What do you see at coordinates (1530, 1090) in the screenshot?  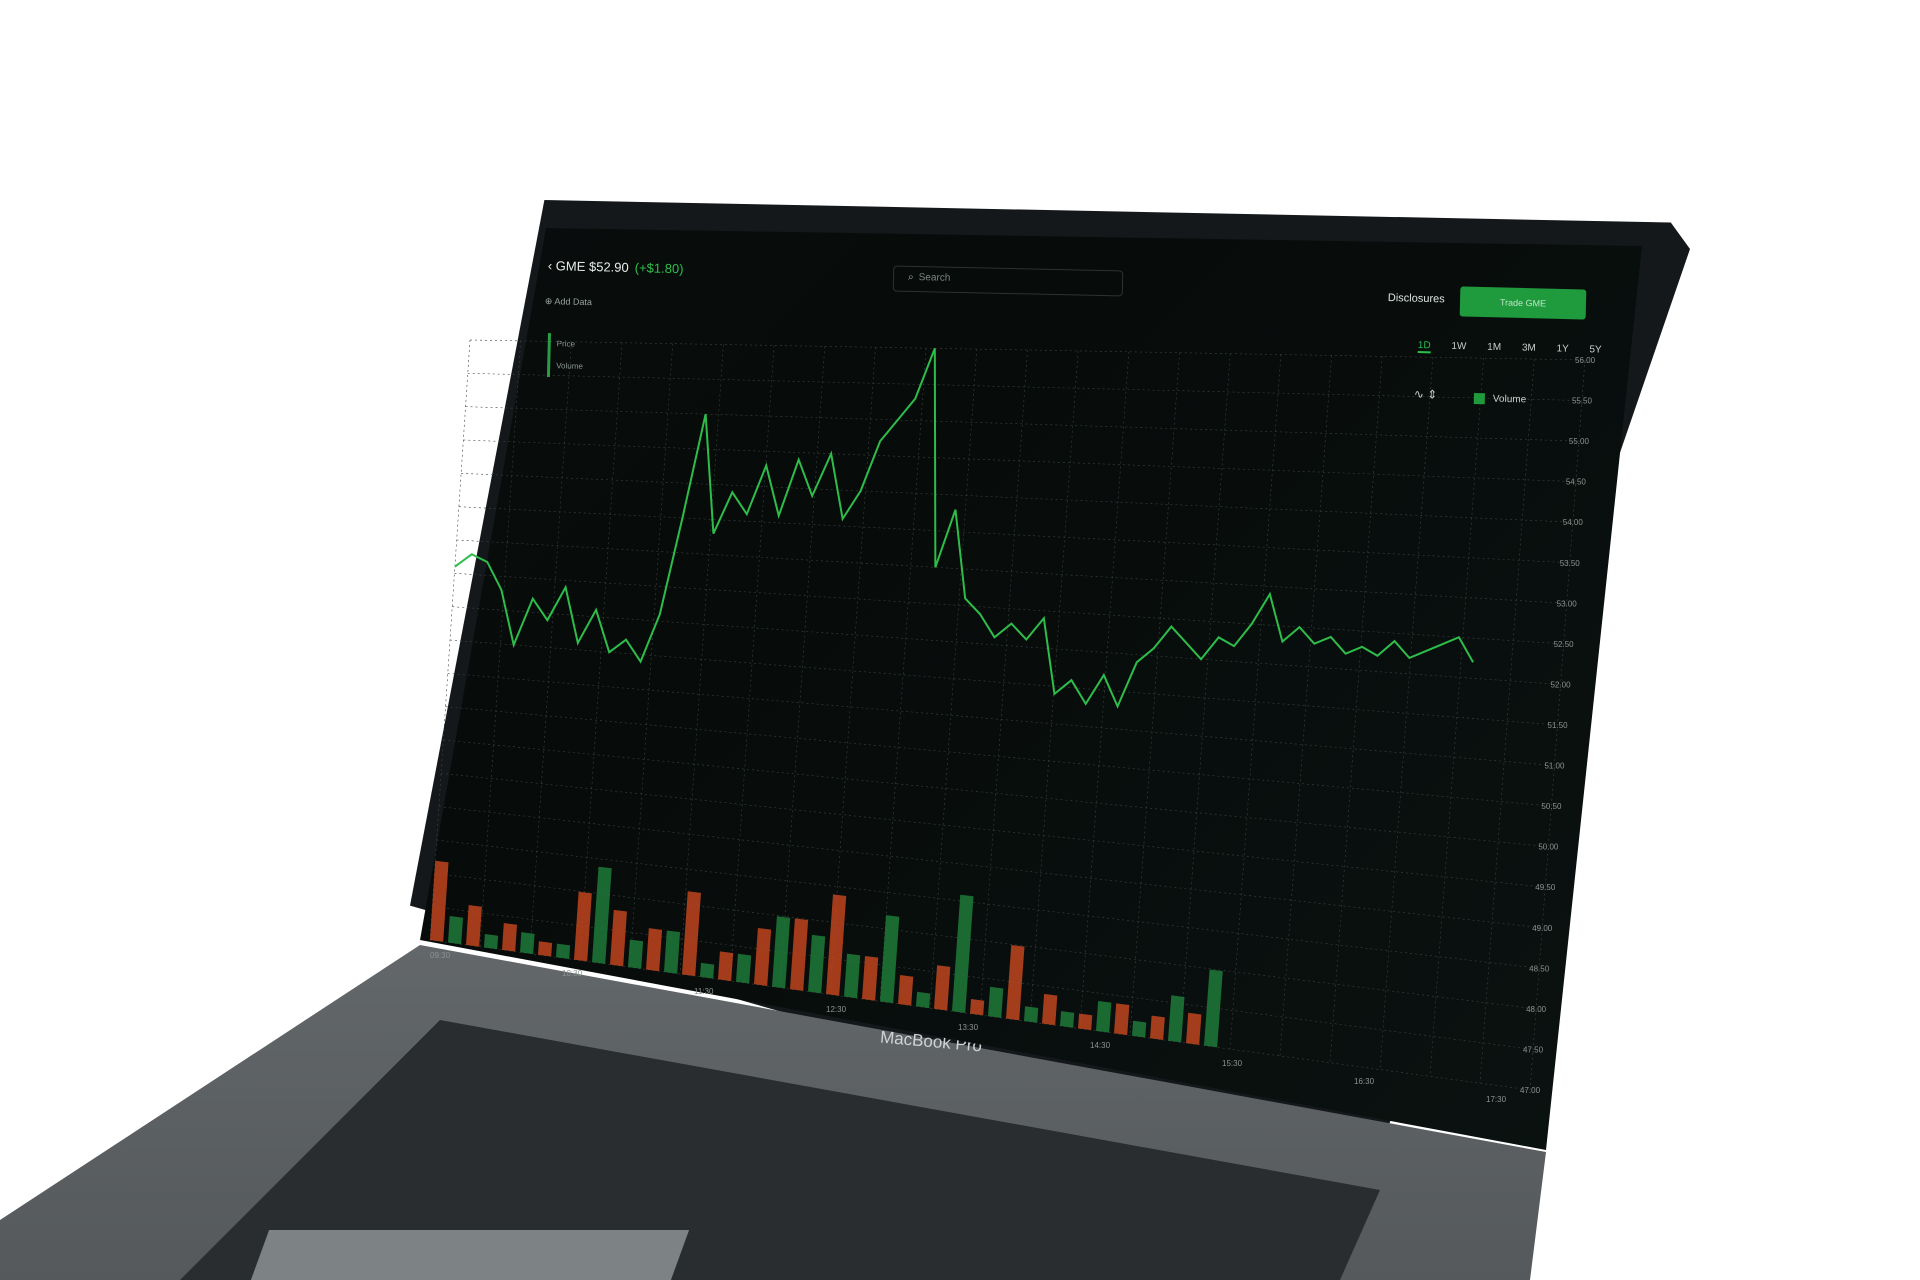 I see `y-tick-label: 47.00` at bounding box center [1530, 1090].